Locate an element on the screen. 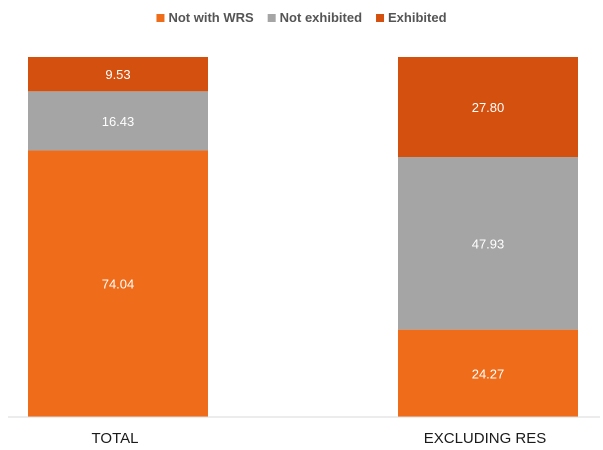 This screenshot has width=603, height=450. data-label: 9.53 is located at coordinates (117, 74).